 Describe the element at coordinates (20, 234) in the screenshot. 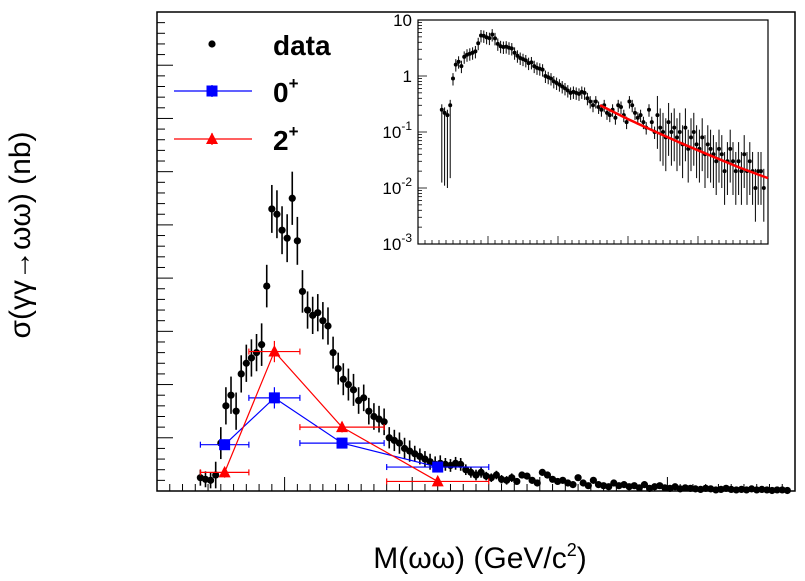

I see `y-axis-label: σ(γγ→ωω) (nb)` at that location.